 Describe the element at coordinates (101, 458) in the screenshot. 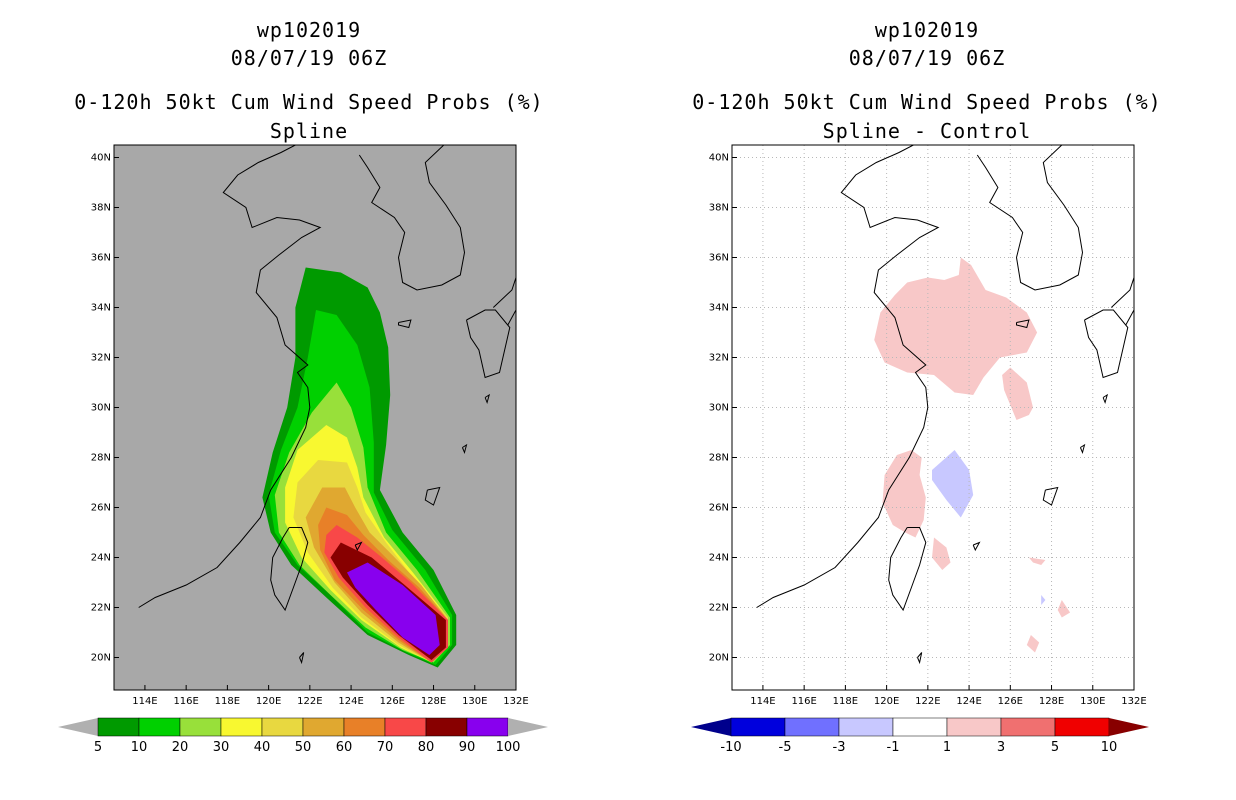

I see `y-tick-label: 28N` at that location.